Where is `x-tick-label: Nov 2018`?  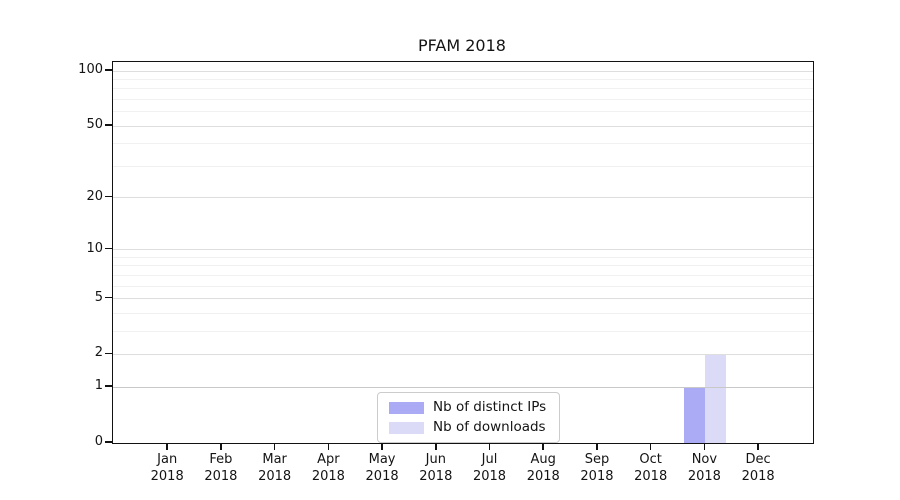 x-tick-label: Nov 2018 is located at coordinates (704, 468).